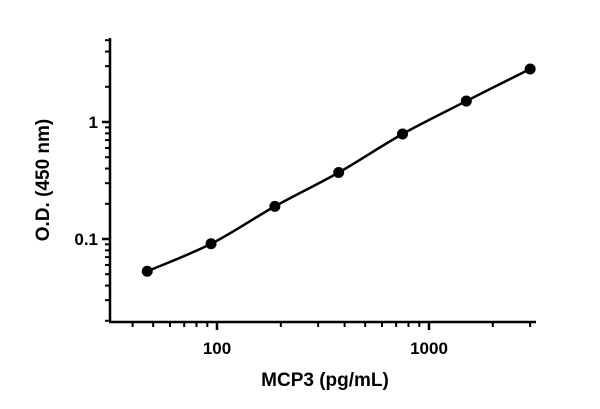 This screenshot has height=409, width=600. I want to click on y-tick-label-0-1: 0.1, so click(86, 239).